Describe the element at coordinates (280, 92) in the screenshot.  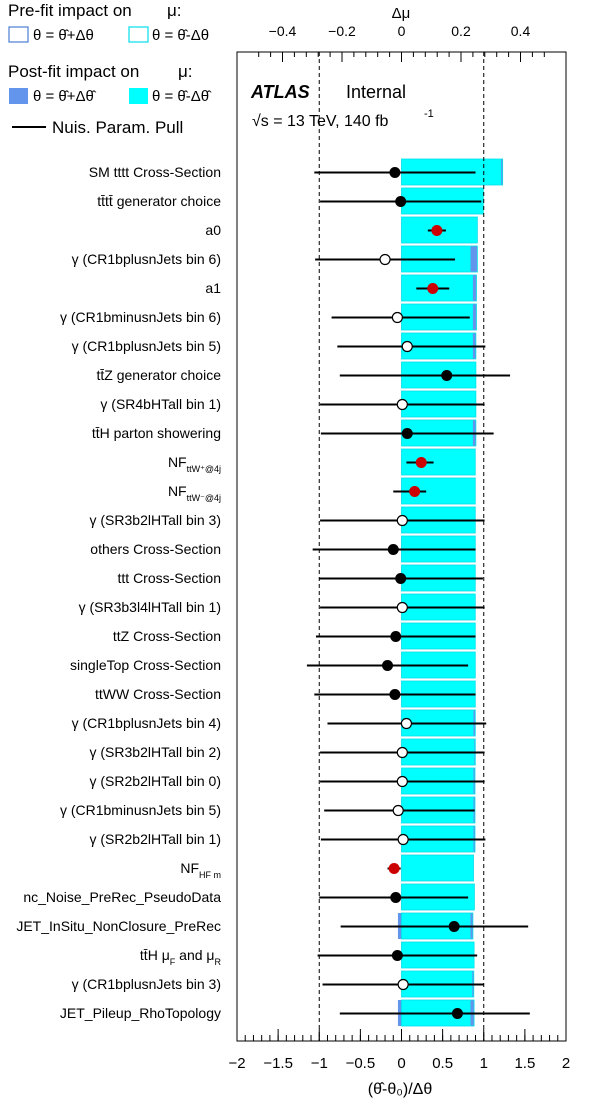
I see `atlas-brand: ATLAS` at that location.